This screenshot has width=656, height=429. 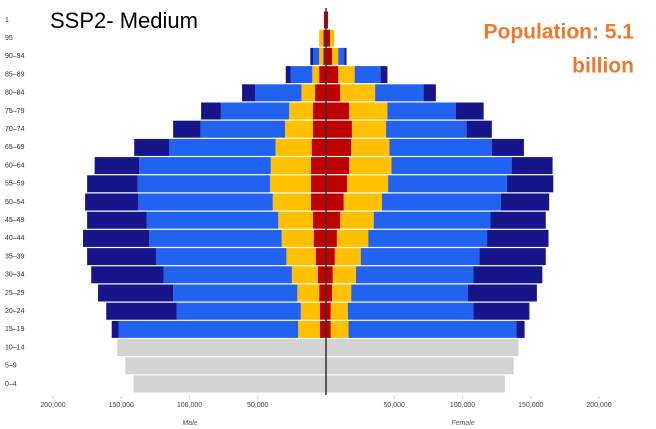 I want to click on category-label: 75–79, so click(x=15, y=111).